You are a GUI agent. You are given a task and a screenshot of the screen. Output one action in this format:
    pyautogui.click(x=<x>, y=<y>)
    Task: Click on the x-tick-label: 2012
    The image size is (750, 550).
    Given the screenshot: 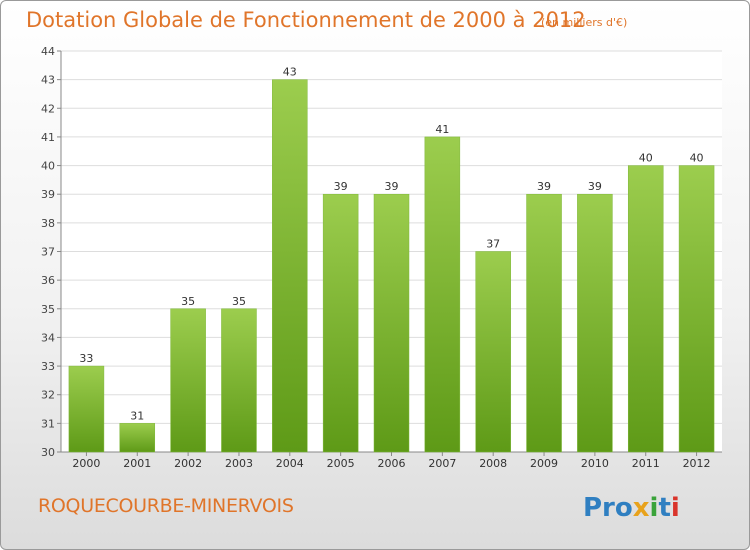 What is the action you would take?
    pyautogui.click(x=697, y=463)
    